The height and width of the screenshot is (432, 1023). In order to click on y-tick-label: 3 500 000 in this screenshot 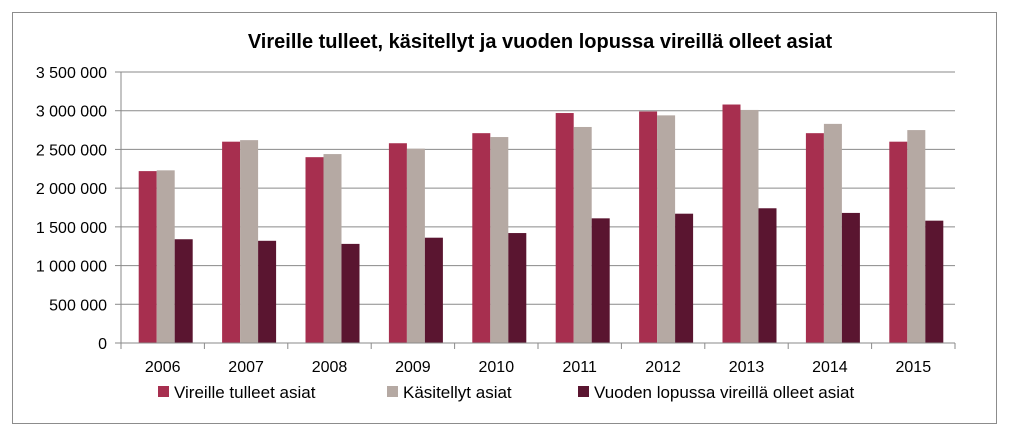, I will do `click(71, 73)`.